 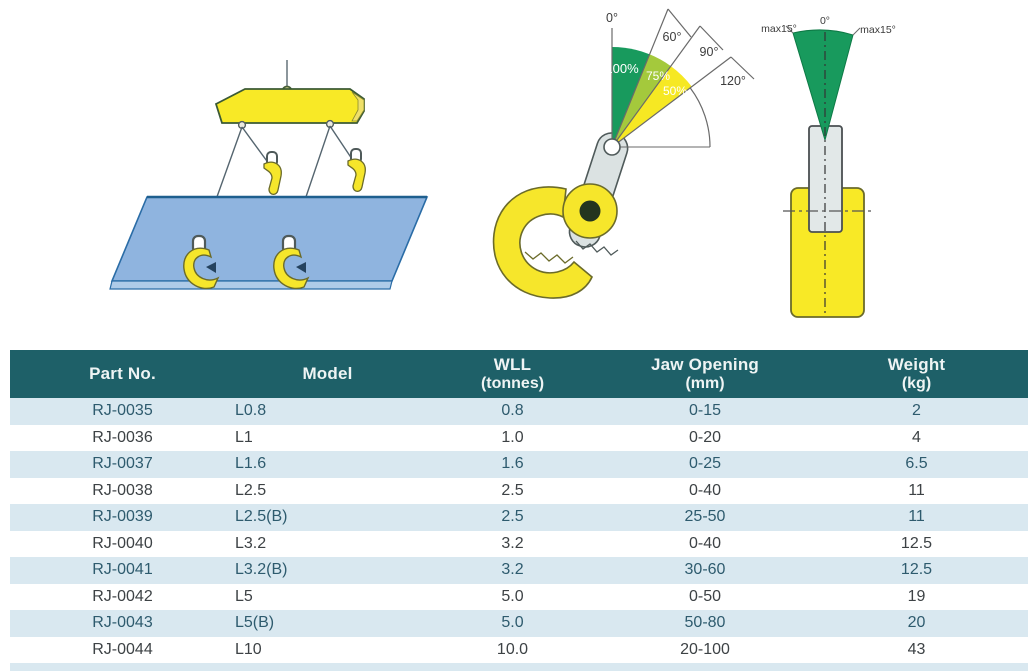 What do you see at coordinates (916, 437) in the screenshot?
I see `cell-weight: 4` at bounding box center [916, 437].